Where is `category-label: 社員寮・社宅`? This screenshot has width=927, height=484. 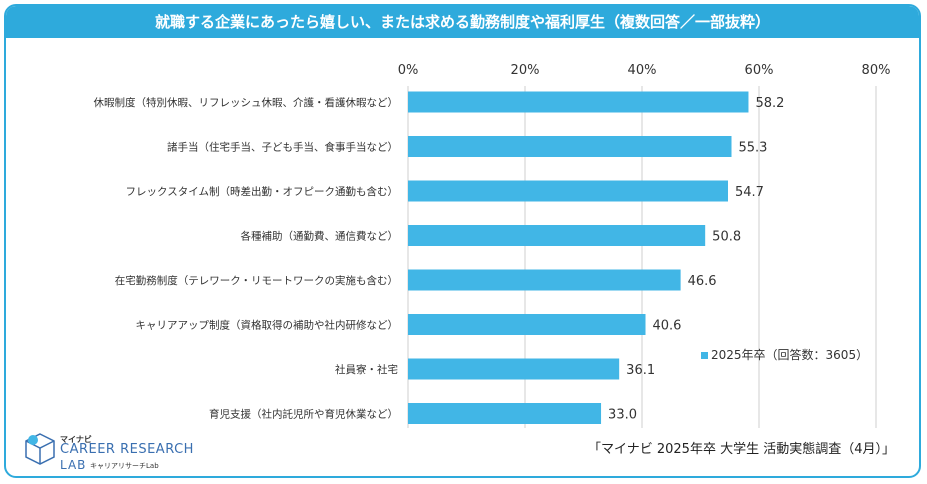
category-label: 社員寮・社宅 is located at coordinates (366, 369).